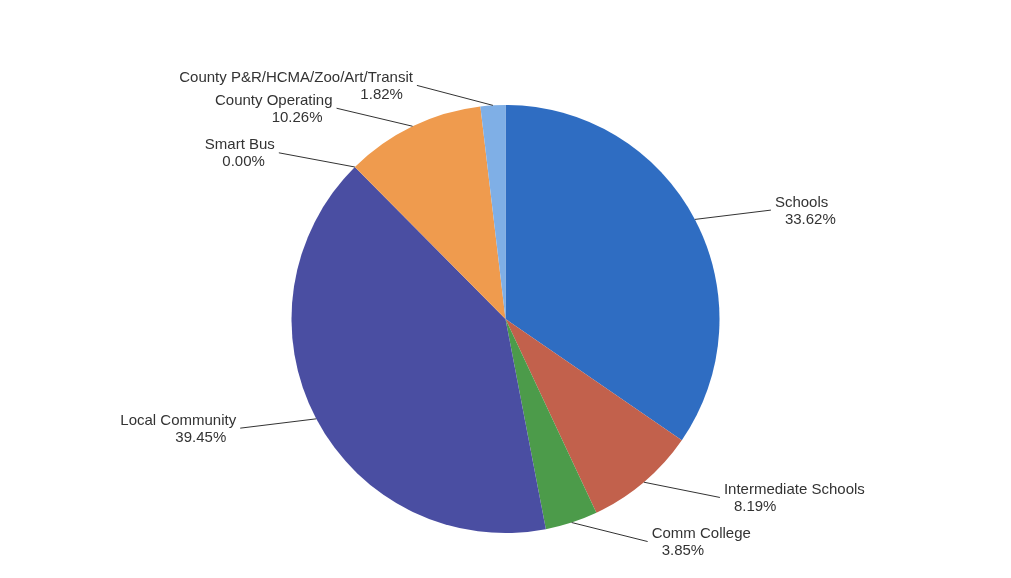 The height and width of the screenshot is (578, 1011). I want to click on data-label: 1.82%, so click(381, 94).